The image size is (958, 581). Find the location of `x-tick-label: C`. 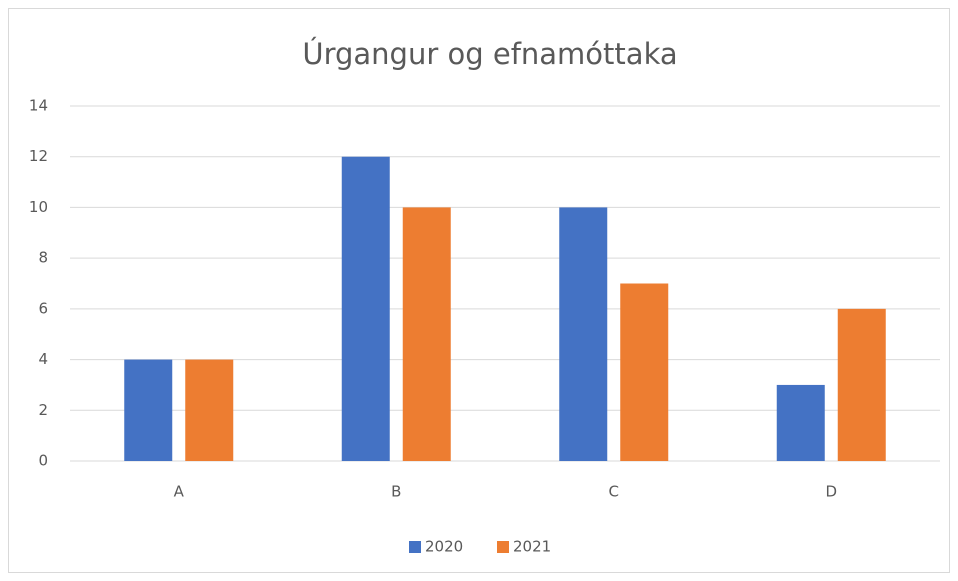

x-tick-label: C is located at coordinates (614, 492).